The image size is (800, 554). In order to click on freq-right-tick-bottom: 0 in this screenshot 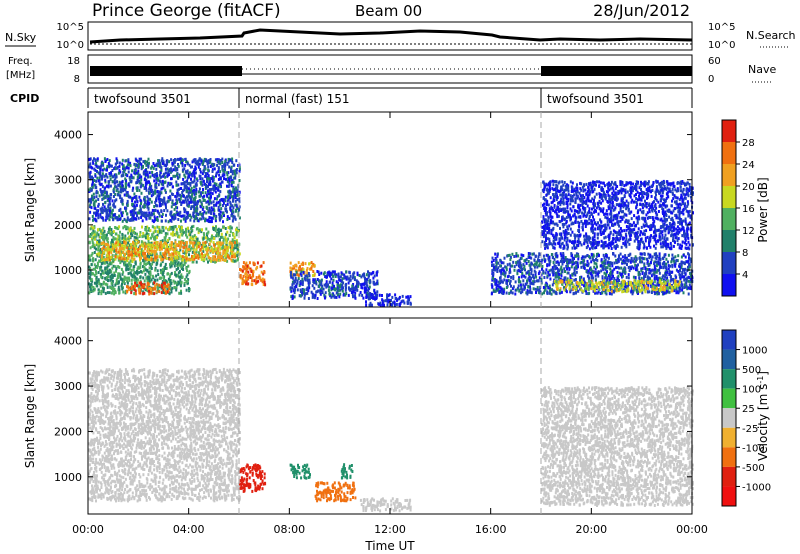, I will do `click(711, 79)`.